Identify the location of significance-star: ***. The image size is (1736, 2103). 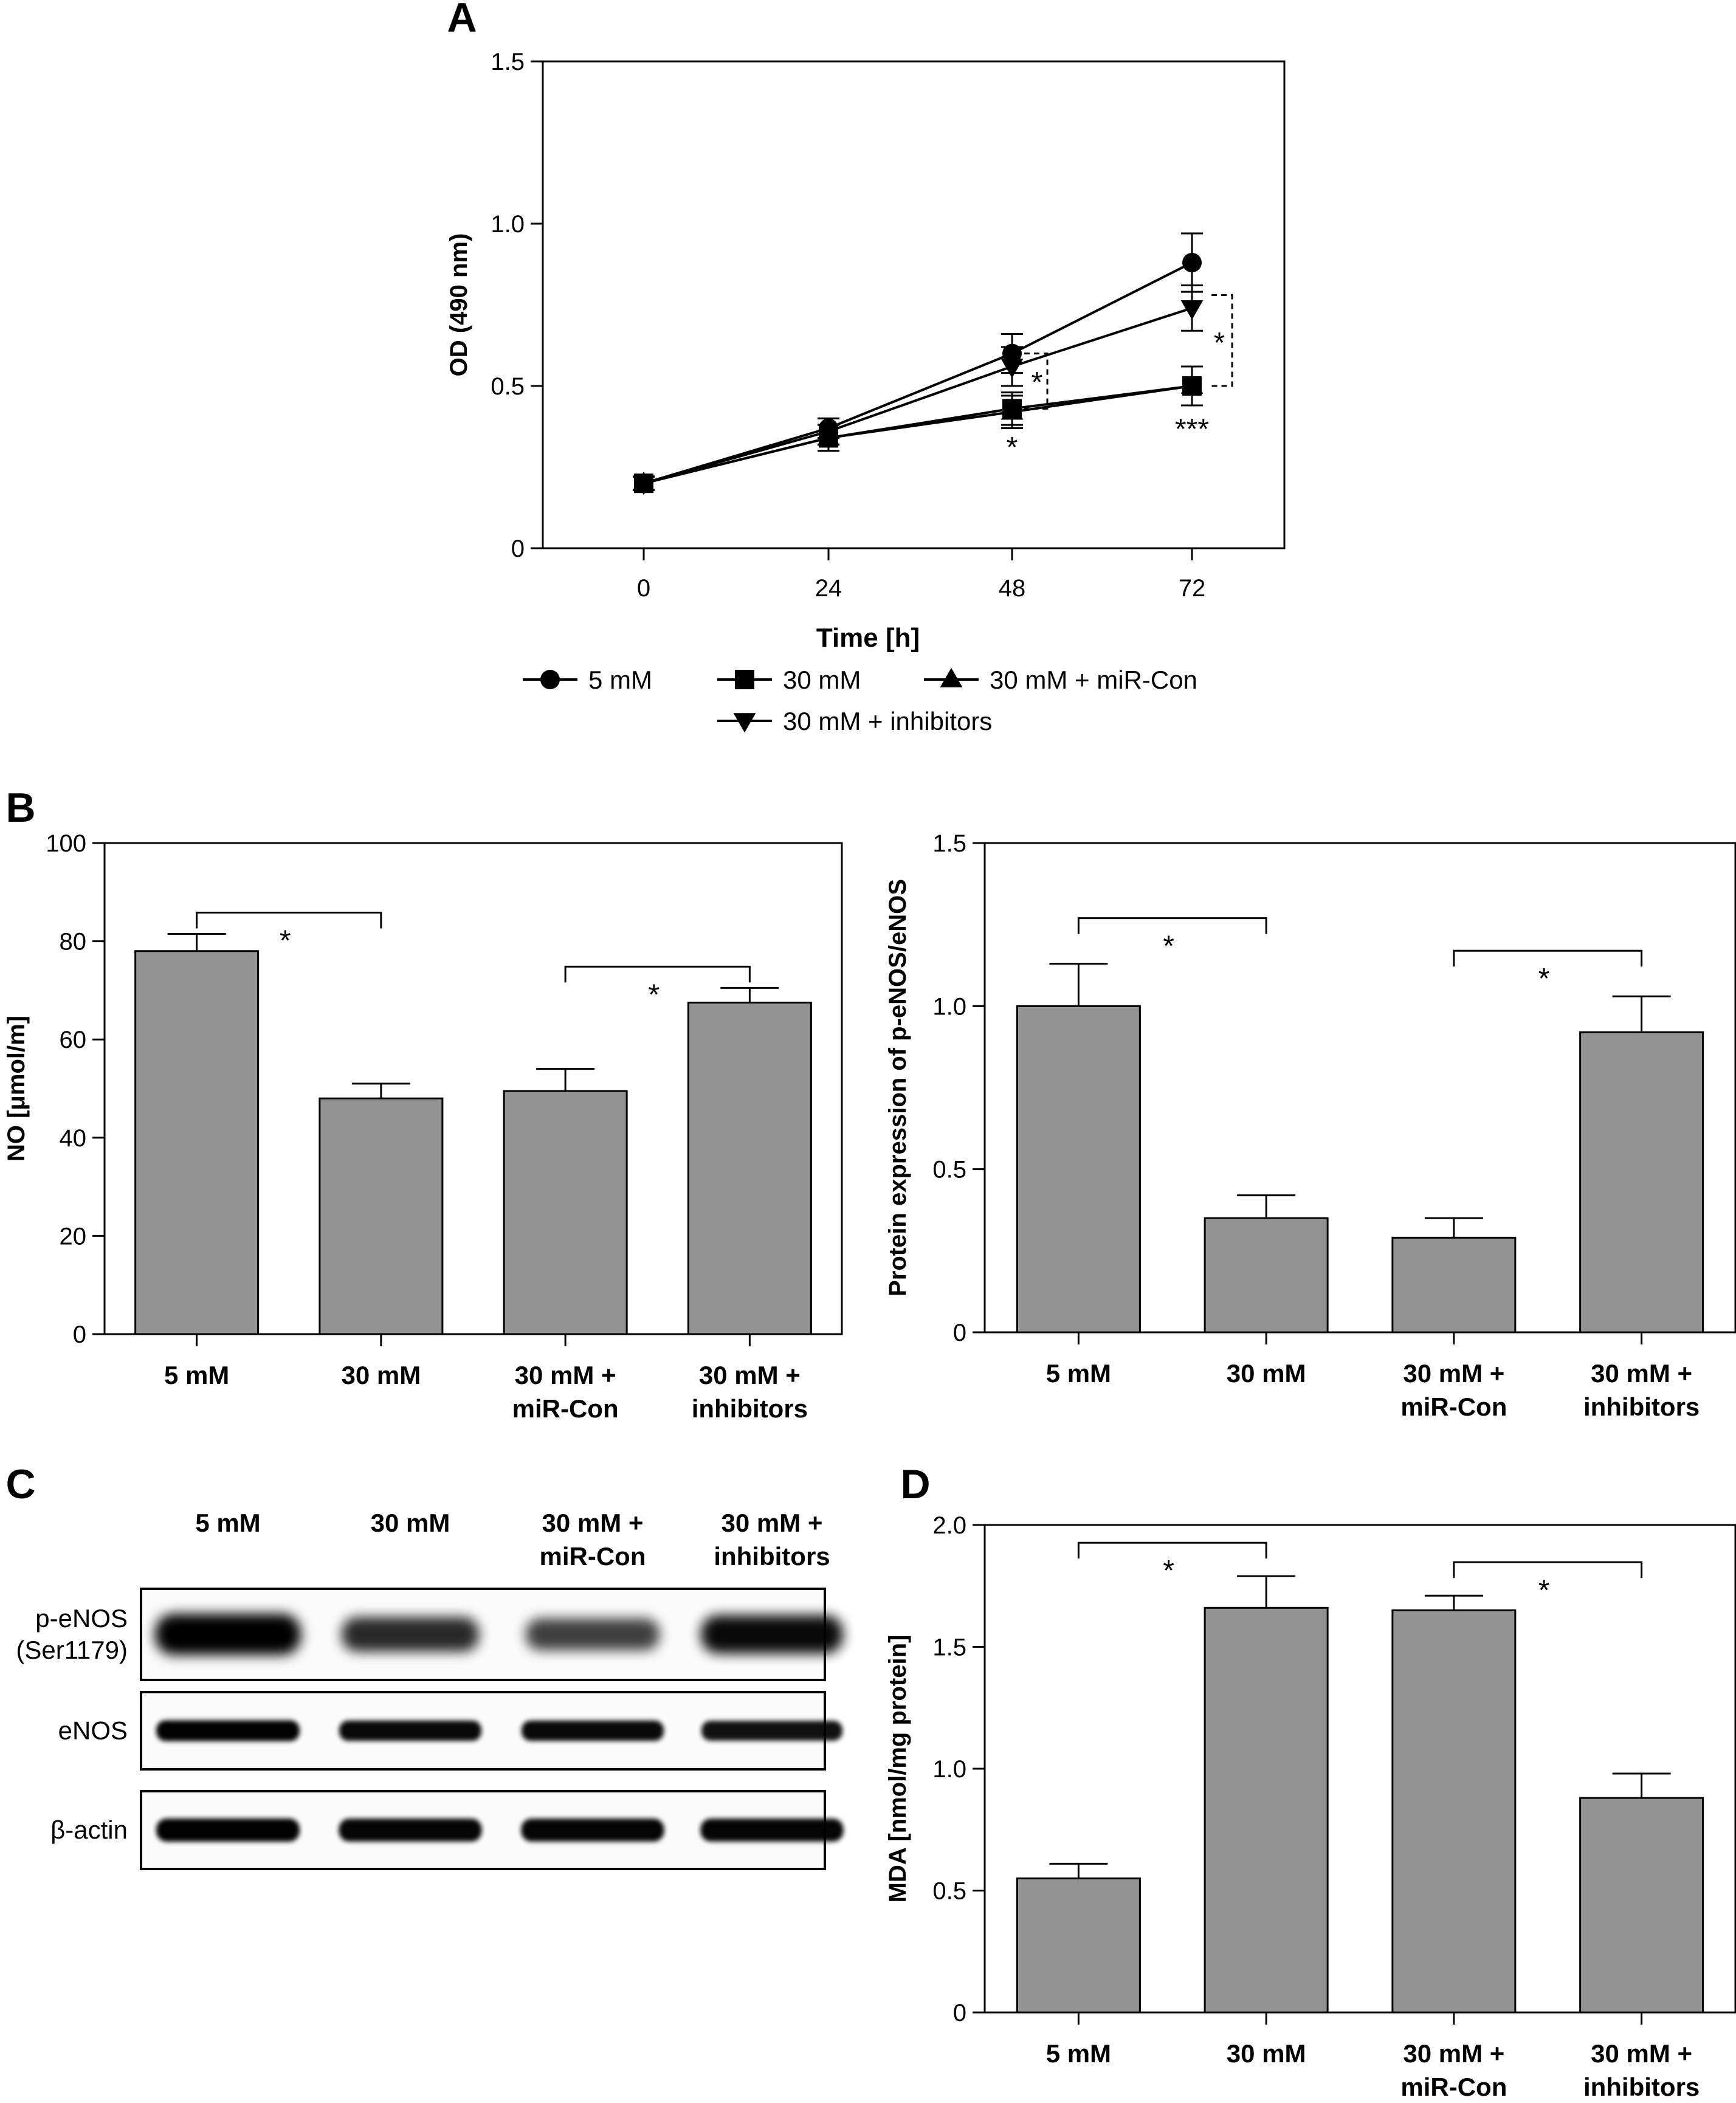
(1192, 430).